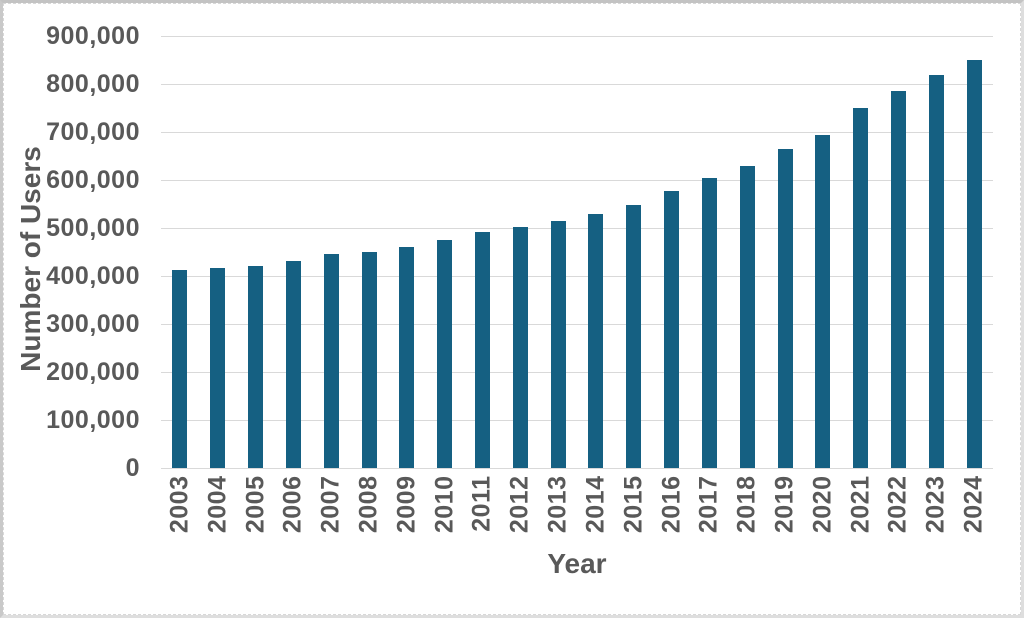  What do you see at coordinates (93, 36) in the screenshot?
I see `y-tick-label: 900,000` at bounding box center [93, 36].